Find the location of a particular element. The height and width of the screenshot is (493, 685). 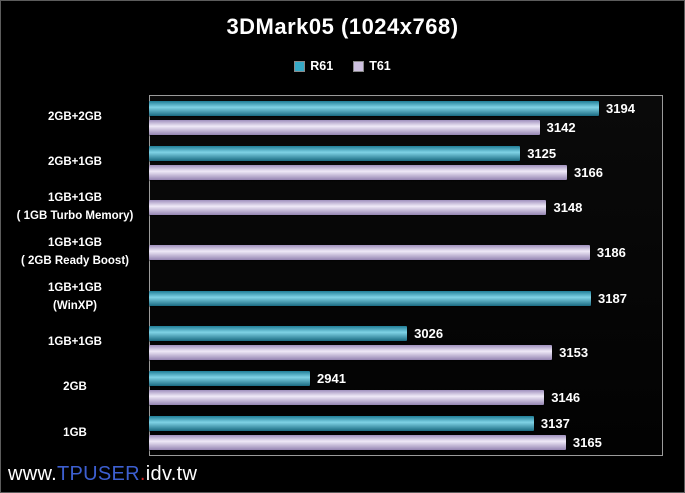

category-row: 2GB+2GB 3194 3142 is located at coordinates (342, 117).